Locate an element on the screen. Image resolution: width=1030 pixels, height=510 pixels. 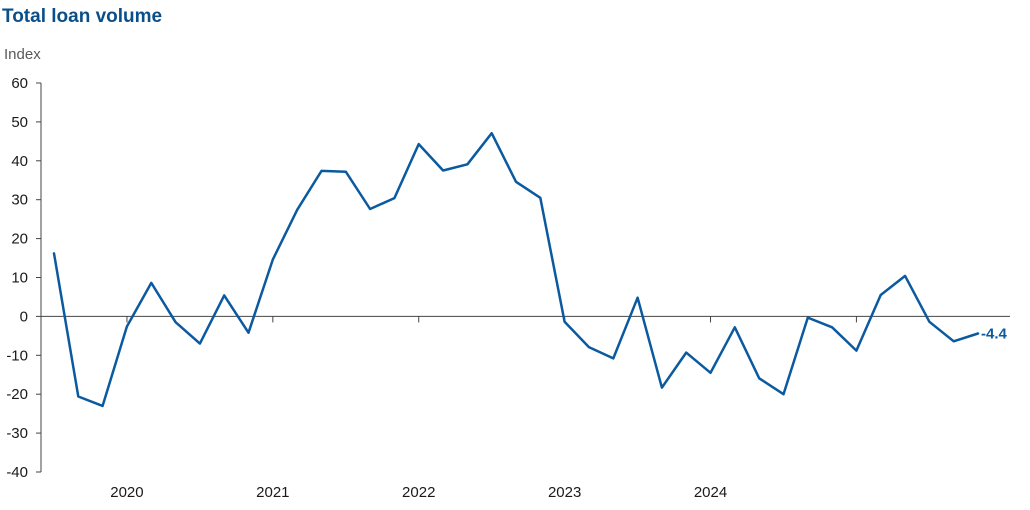
y-tick-label: 20 is located at coordinates (19, 239).